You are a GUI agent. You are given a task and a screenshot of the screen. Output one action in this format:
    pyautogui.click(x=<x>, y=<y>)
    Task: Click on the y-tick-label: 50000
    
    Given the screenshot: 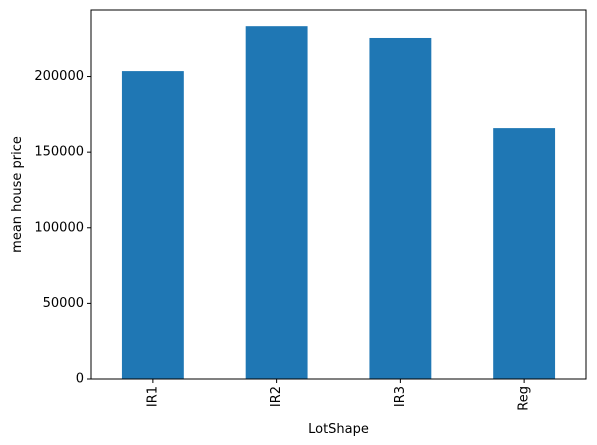 What is the action you would take?
    pyautogui.click(x=63, y=303)
    